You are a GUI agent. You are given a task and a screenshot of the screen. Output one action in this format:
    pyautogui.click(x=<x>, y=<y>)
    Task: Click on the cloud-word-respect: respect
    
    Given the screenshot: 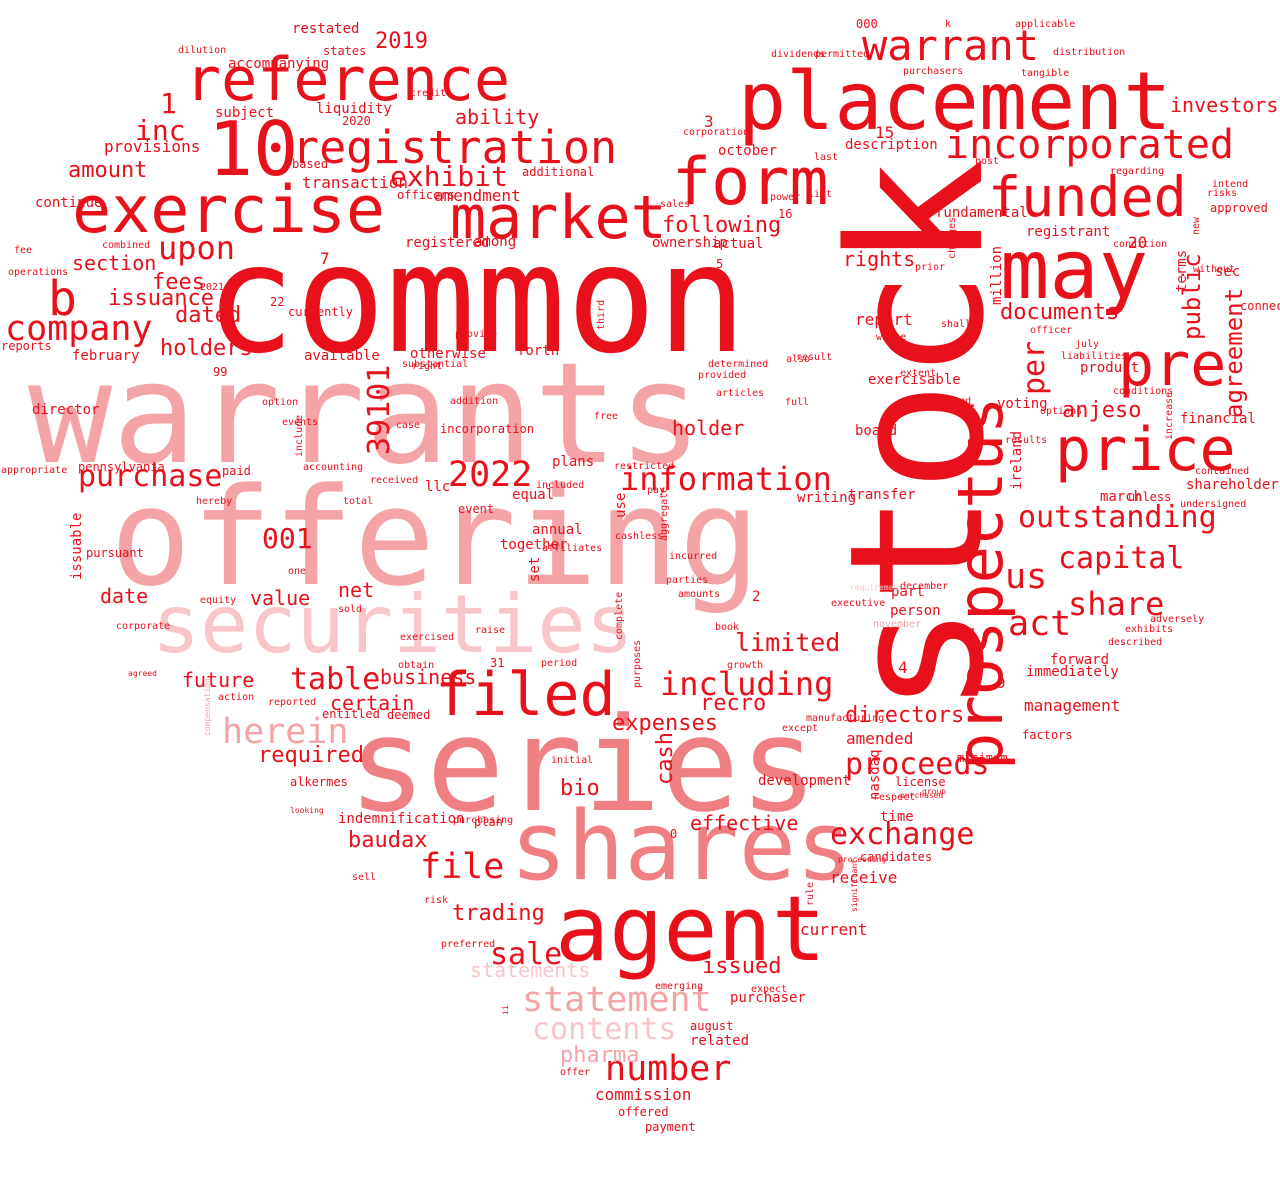 What is the action you would take?
    pyautogui.click(x=894, y=797)
    